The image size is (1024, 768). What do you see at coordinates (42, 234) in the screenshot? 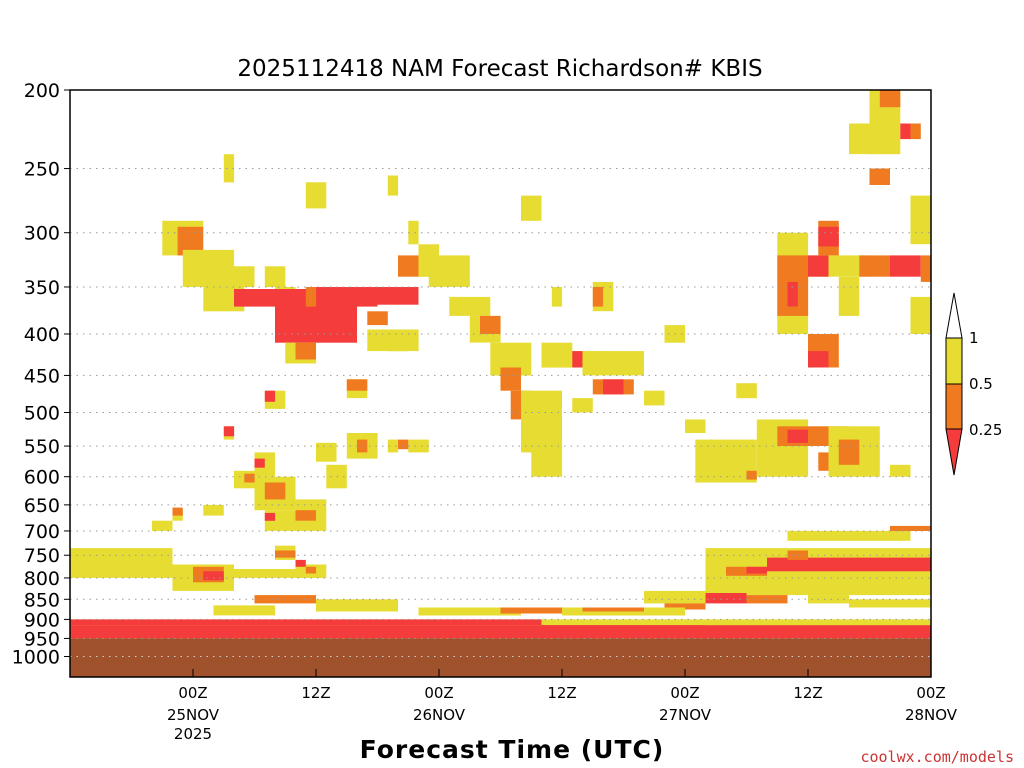
I see `y-tick-label-300: 300` at bounding box center [42, 234].